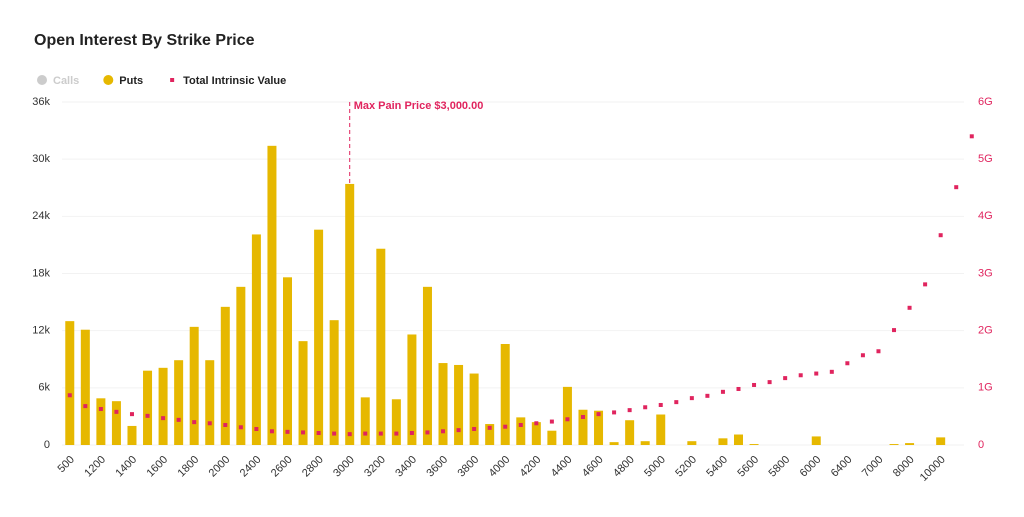 Image resolution: width=1024 pixels, height=517 pixels. I want to click on x-tick-label: 3800, so click(468, 467).